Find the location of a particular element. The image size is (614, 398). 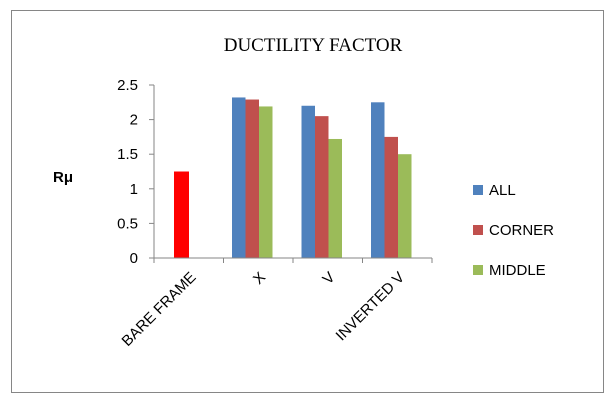

bar-middle-v is located at coordinates (335, 198).